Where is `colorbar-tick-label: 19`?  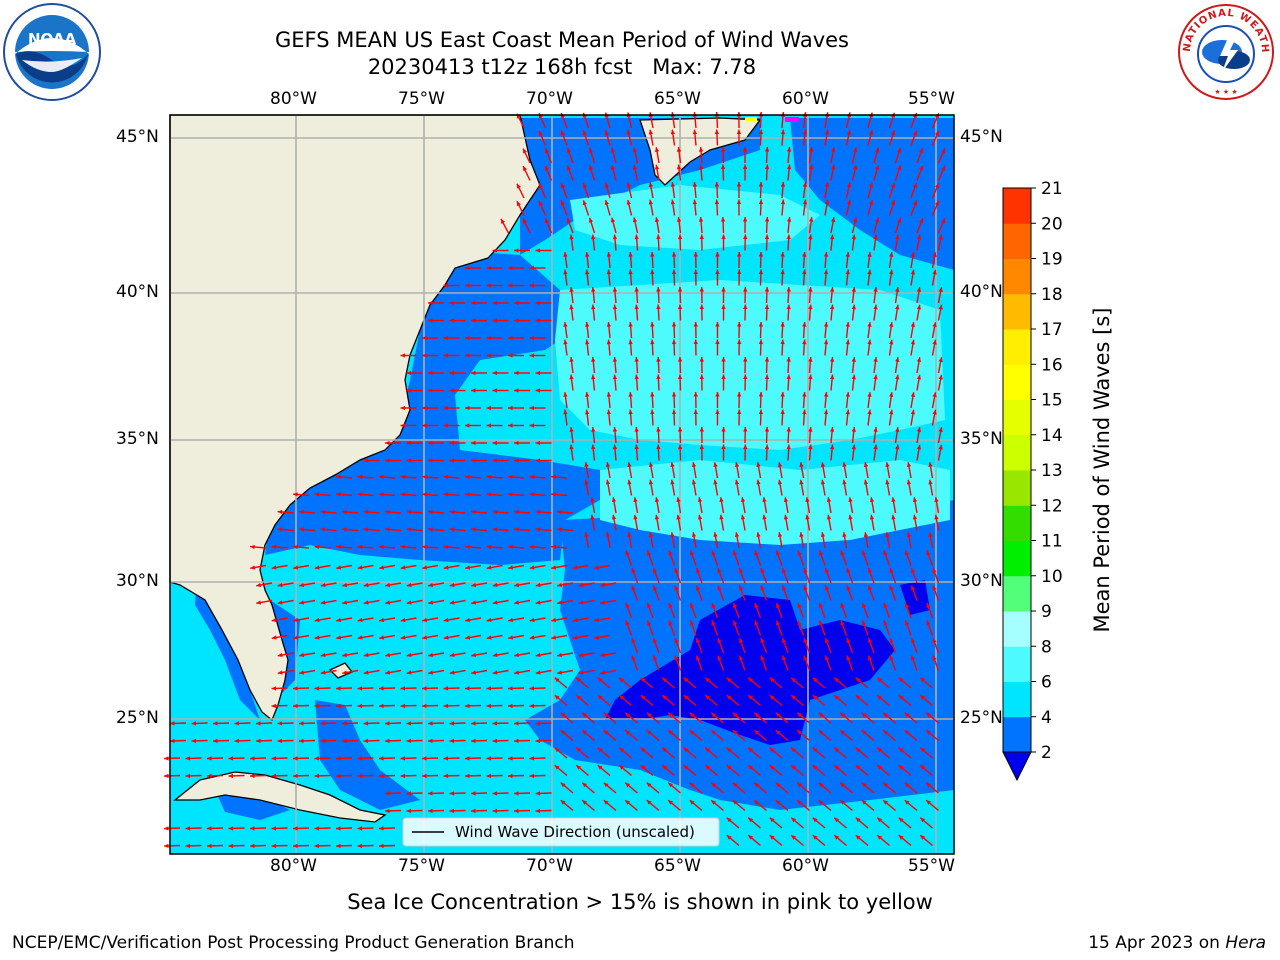 colorbar-tick-label: 19 is located at coordinates (1052, 260).